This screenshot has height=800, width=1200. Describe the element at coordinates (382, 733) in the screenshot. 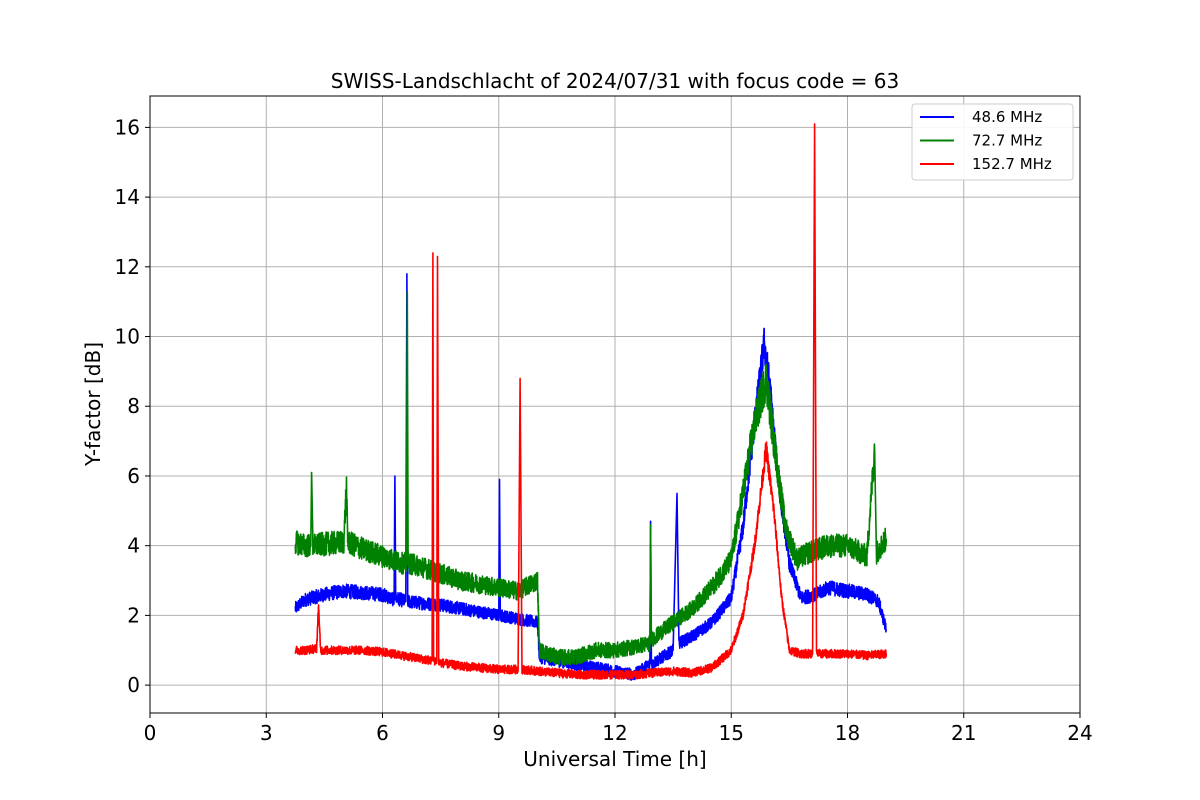

I see `x-tick-label: 6` at that location.